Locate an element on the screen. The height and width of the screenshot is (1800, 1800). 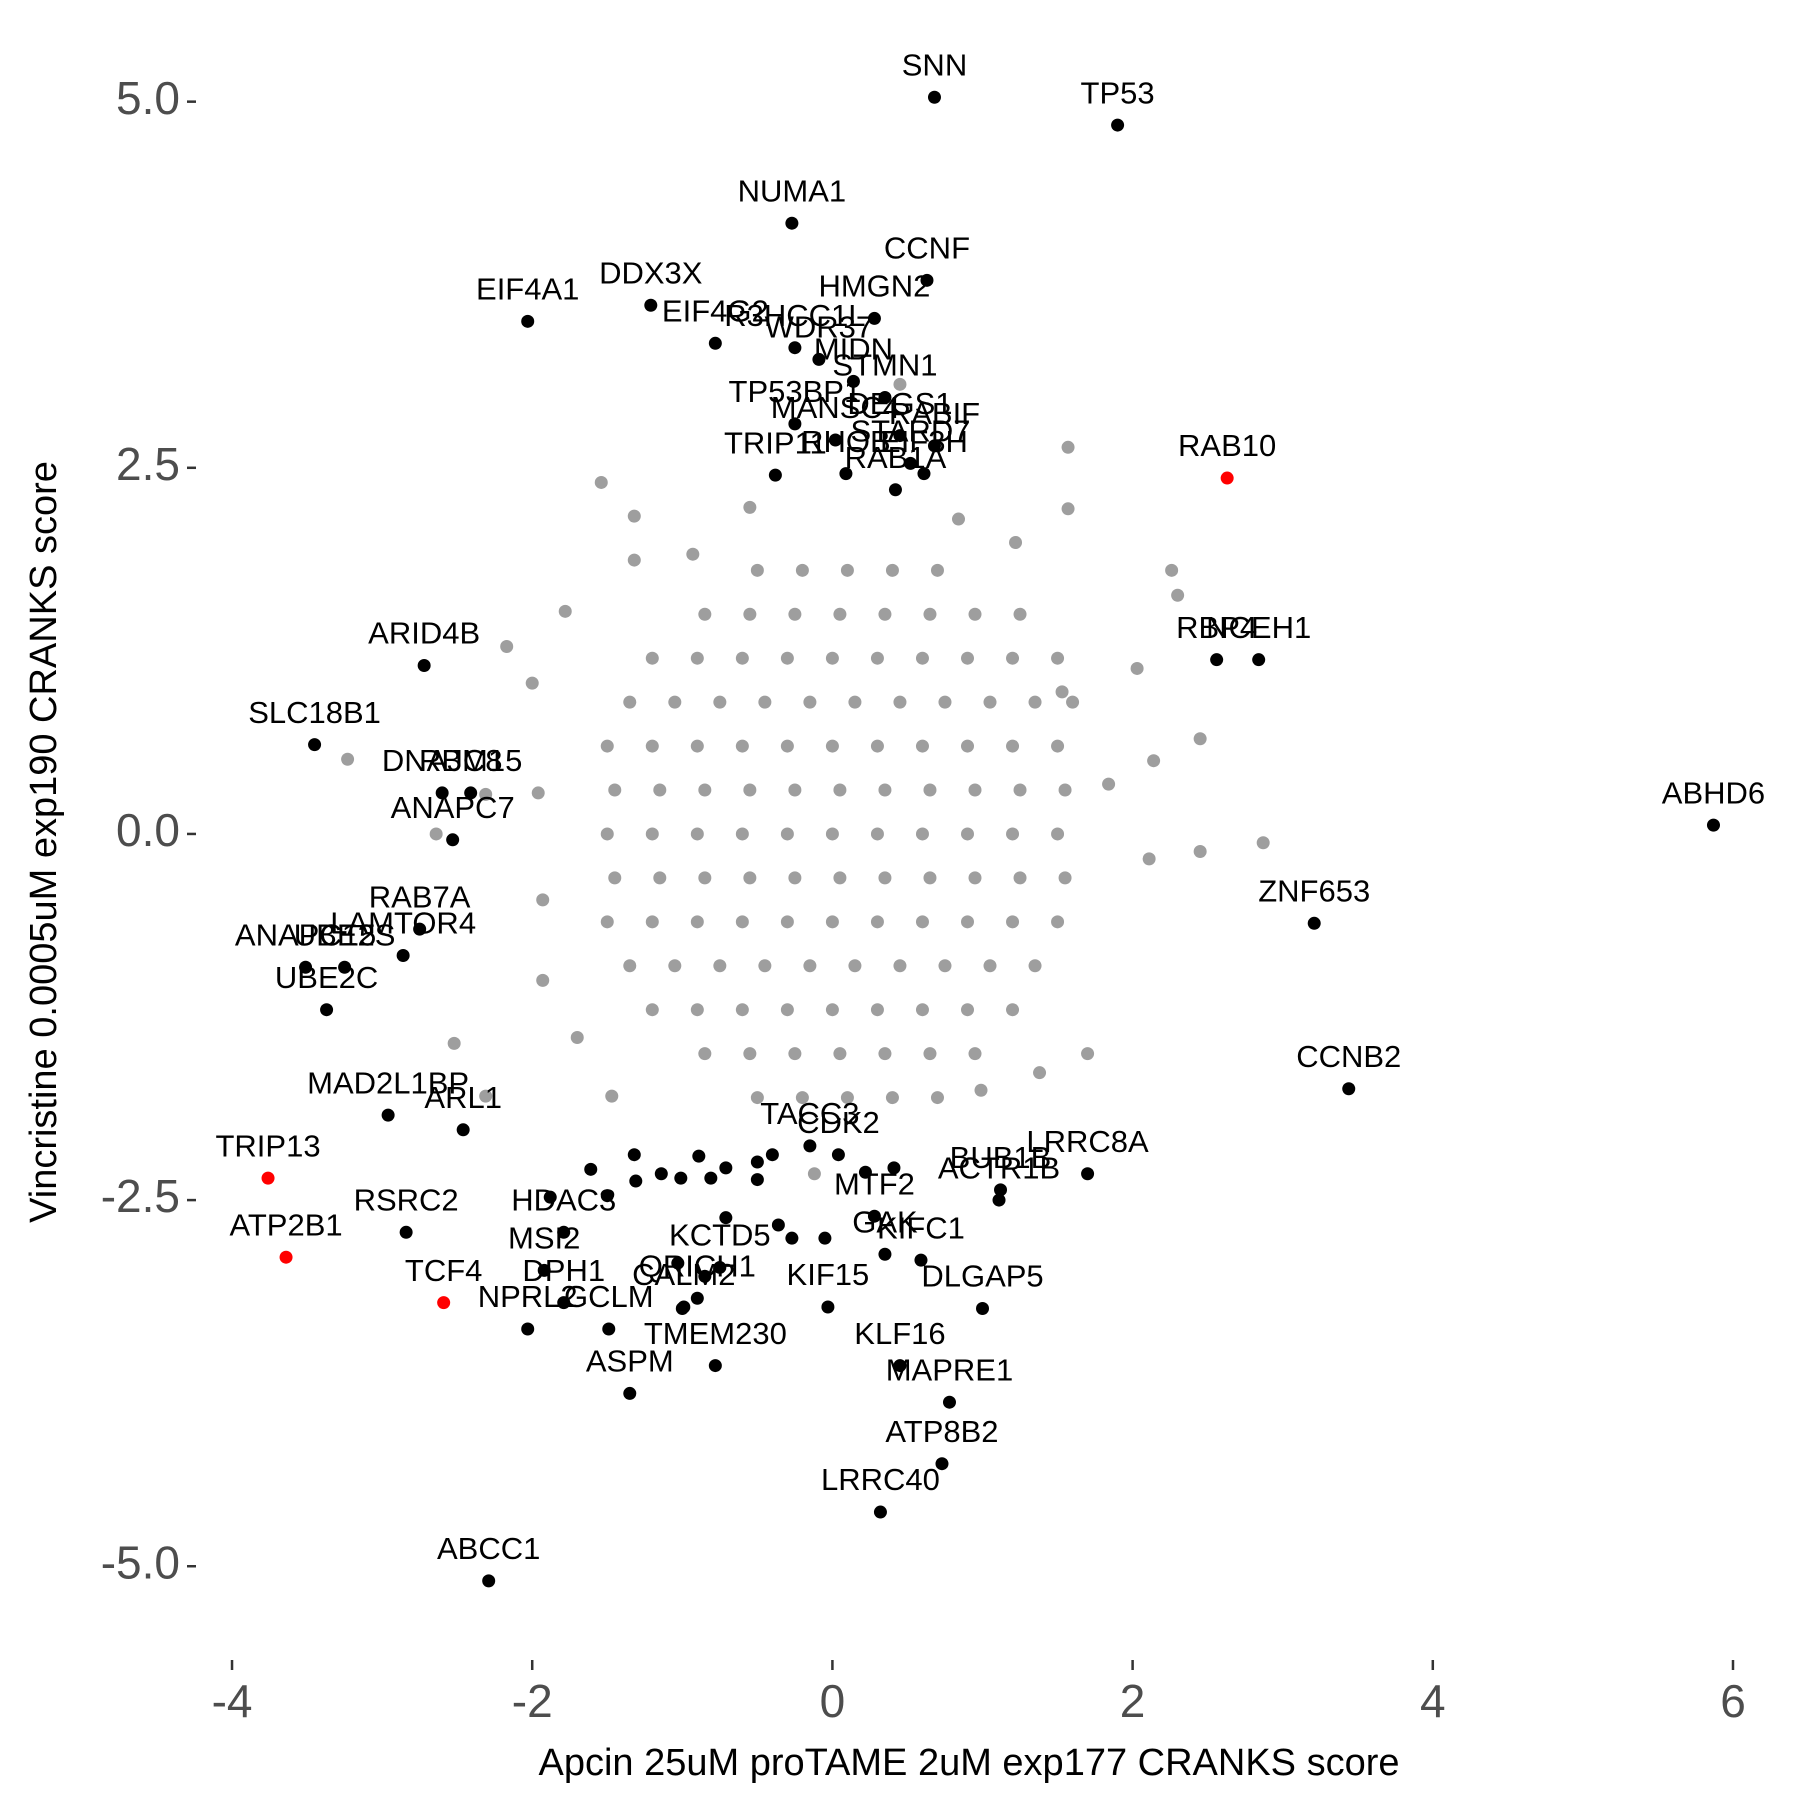
point-label: TRIP11 is located at coordinates (775, 442).